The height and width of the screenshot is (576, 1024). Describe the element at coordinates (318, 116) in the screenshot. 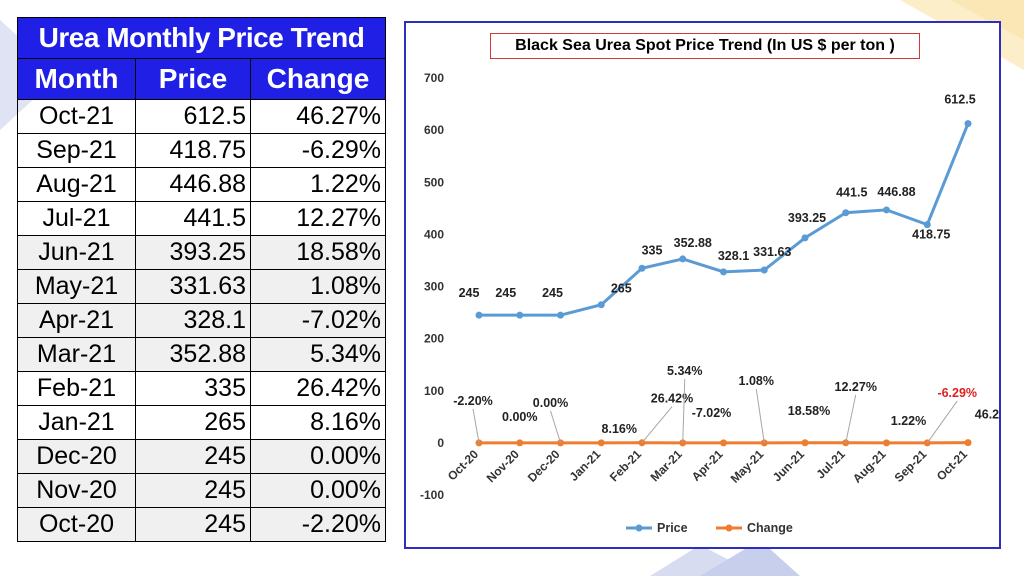

I see `cell-change: 46.27%` at that location.